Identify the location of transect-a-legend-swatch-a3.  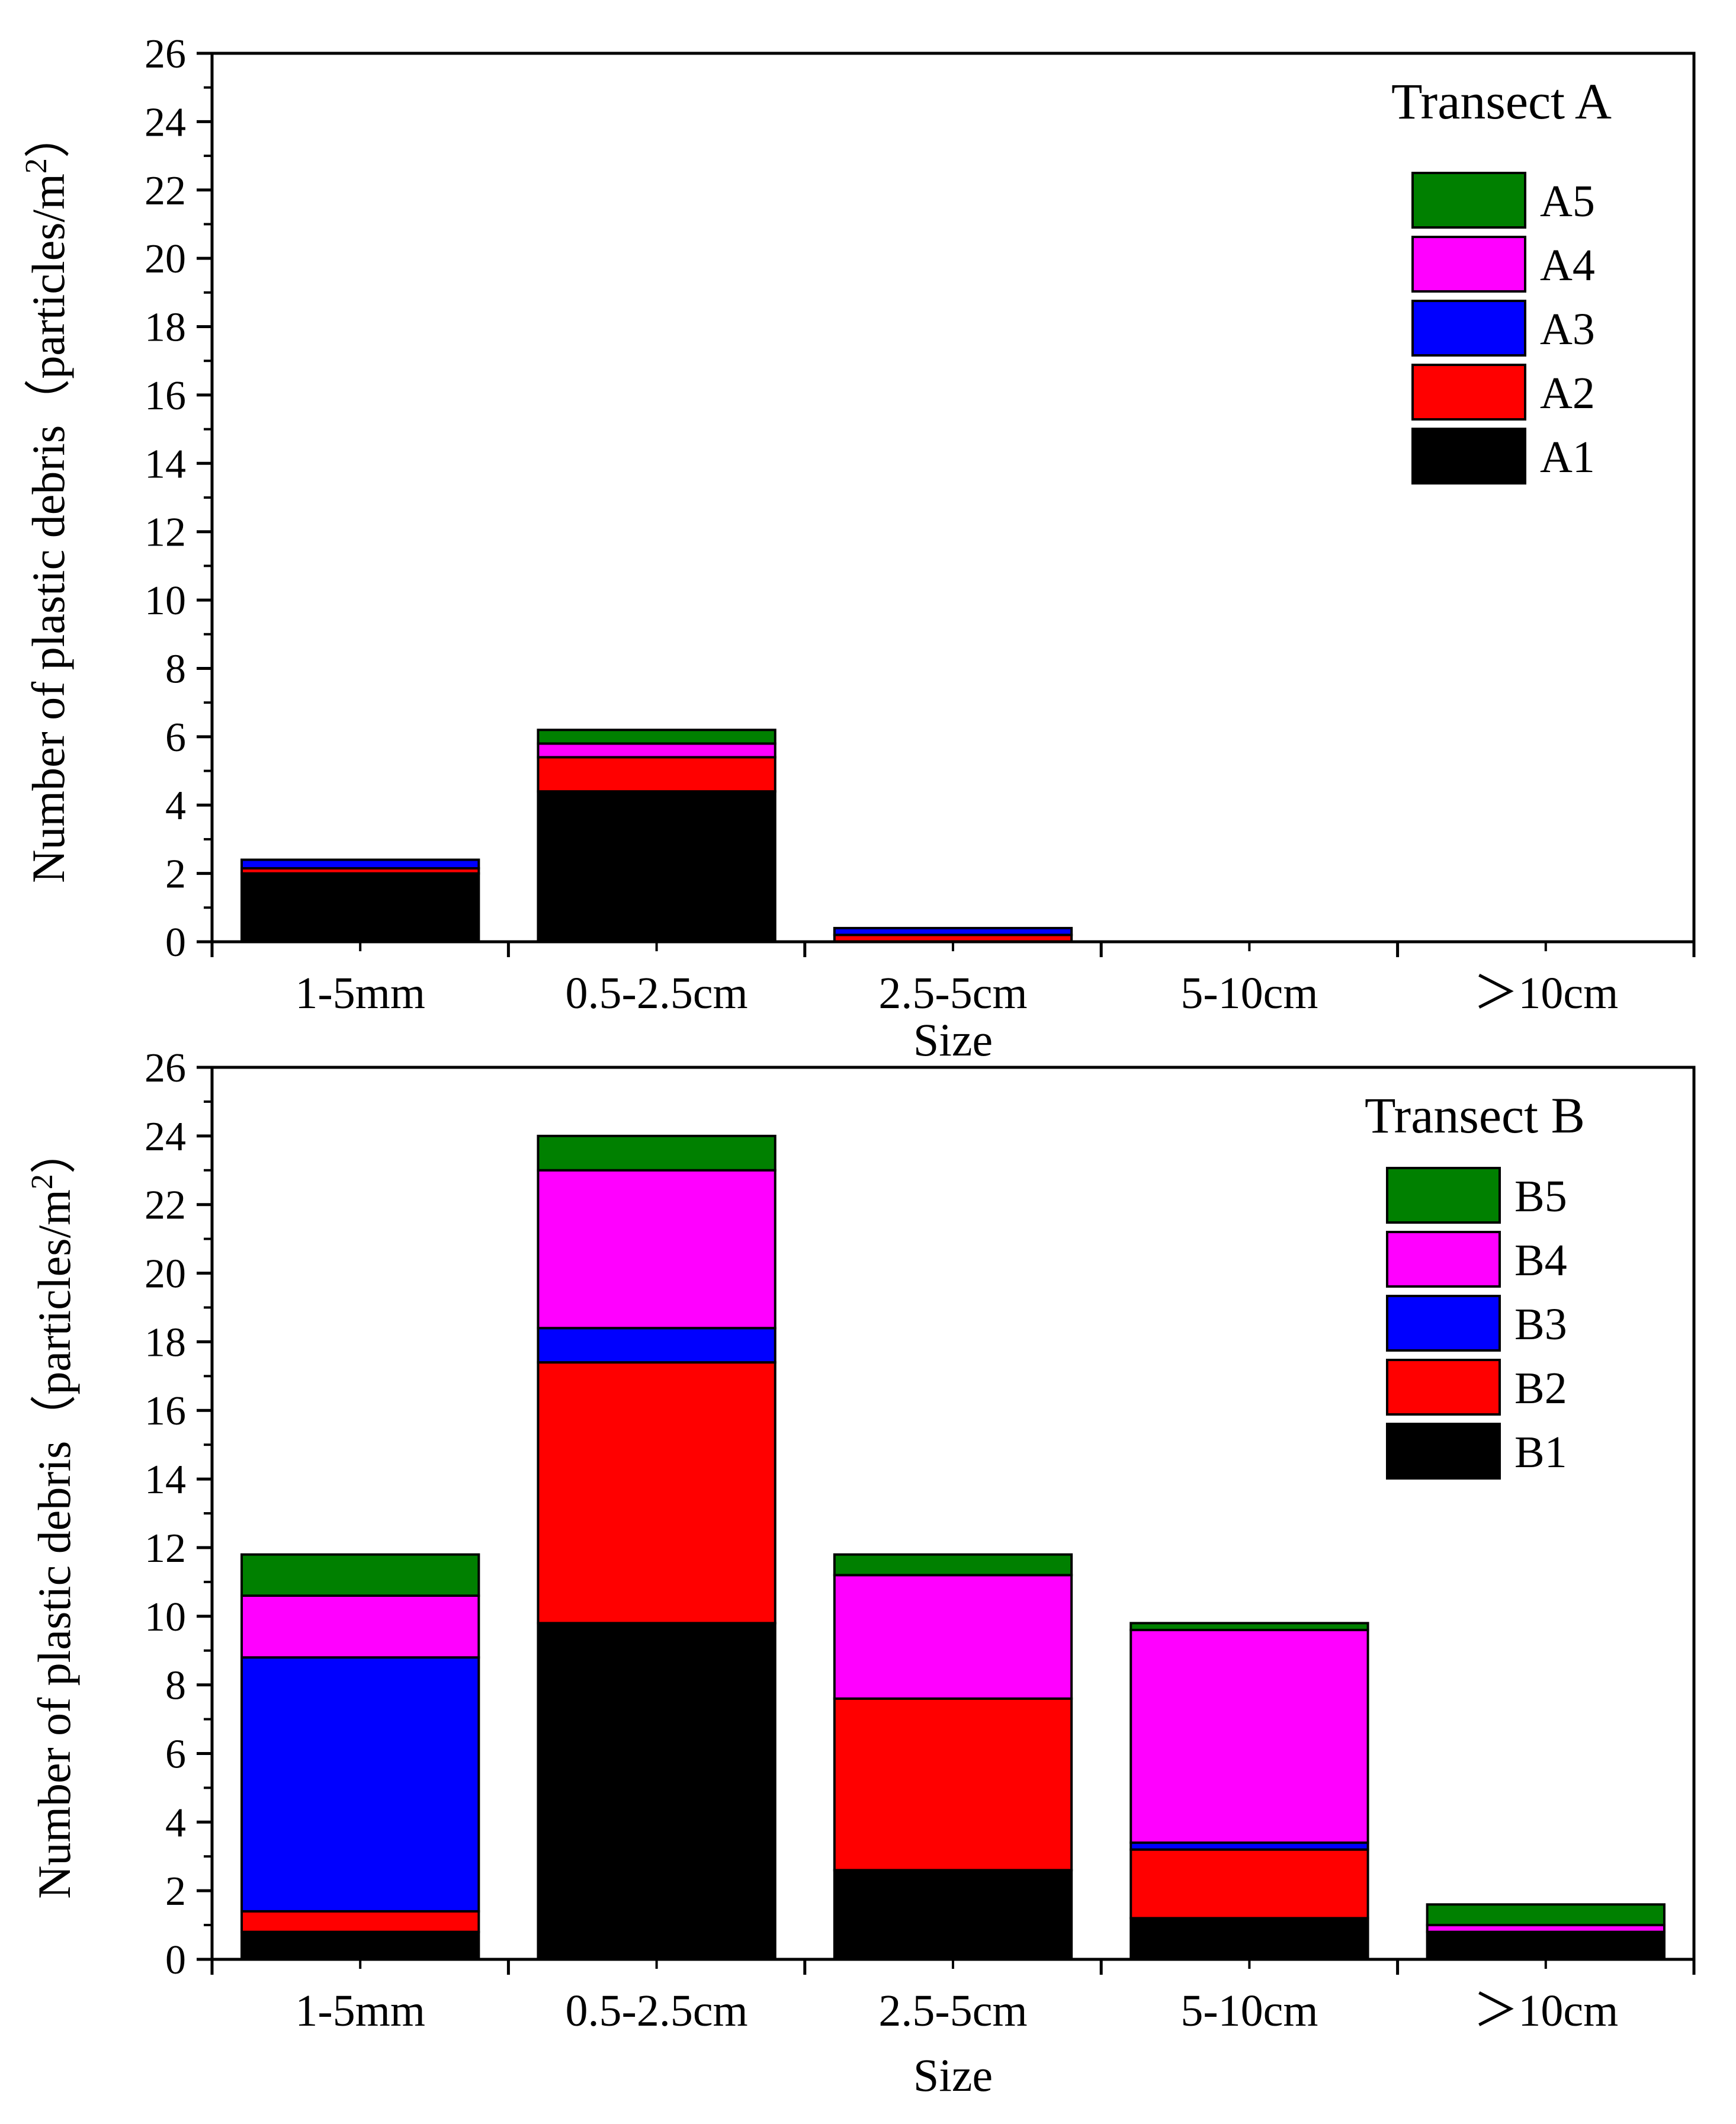
(1468, 328).